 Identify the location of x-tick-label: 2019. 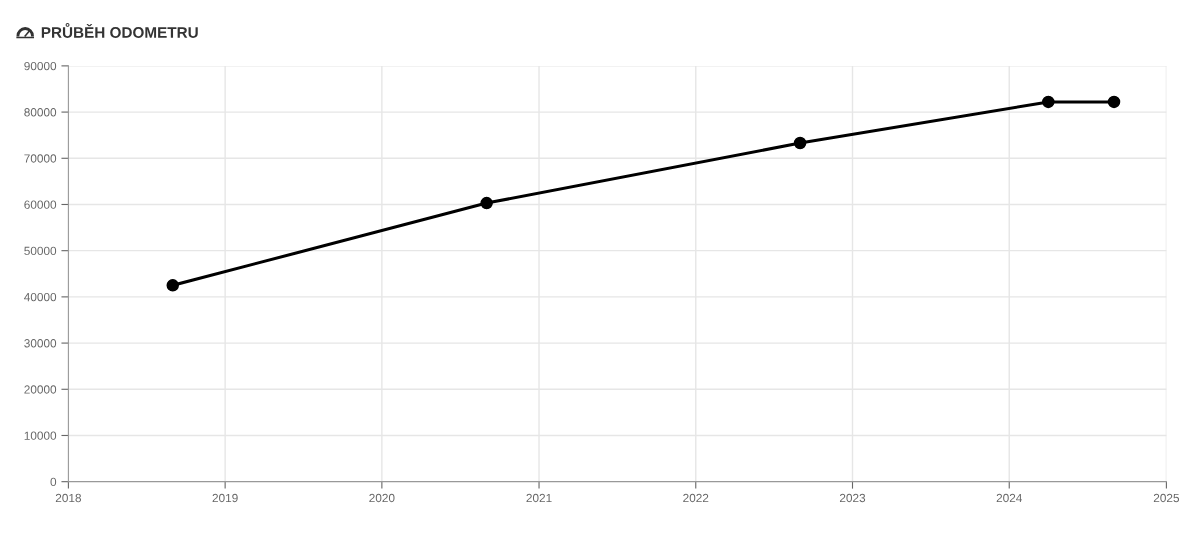
(225, 498).